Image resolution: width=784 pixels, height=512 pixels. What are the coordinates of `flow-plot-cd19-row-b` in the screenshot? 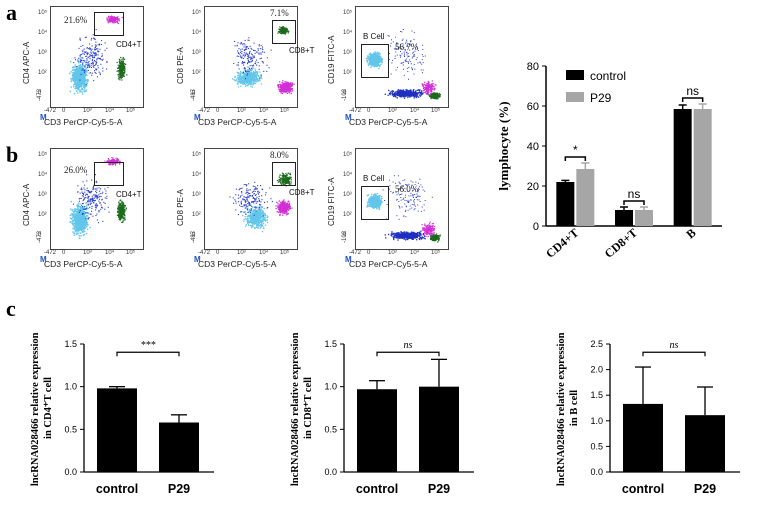 It's located at (402, 199).